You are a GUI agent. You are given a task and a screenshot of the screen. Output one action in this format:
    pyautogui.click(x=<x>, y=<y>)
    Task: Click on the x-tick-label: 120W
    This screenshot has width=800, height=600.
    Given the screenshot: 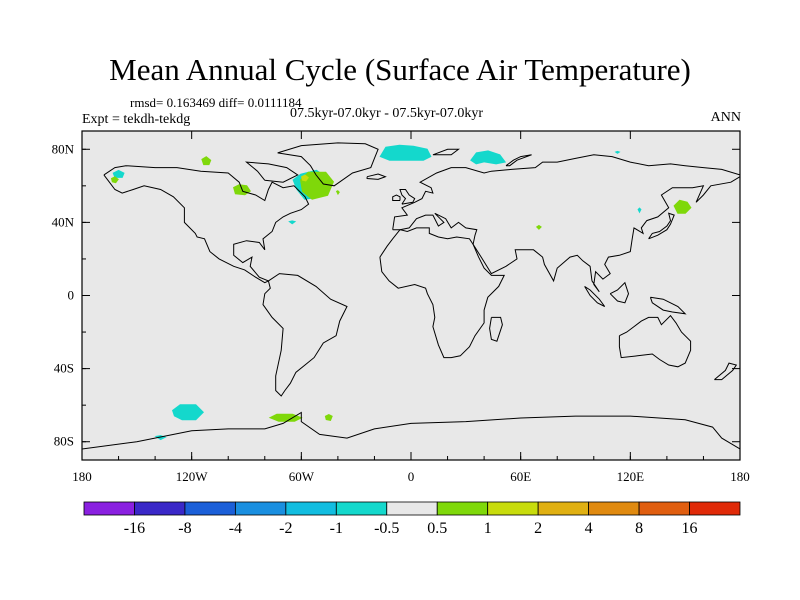 What is the action you would take?
    pyautogui.click(x=192, y=476)
    